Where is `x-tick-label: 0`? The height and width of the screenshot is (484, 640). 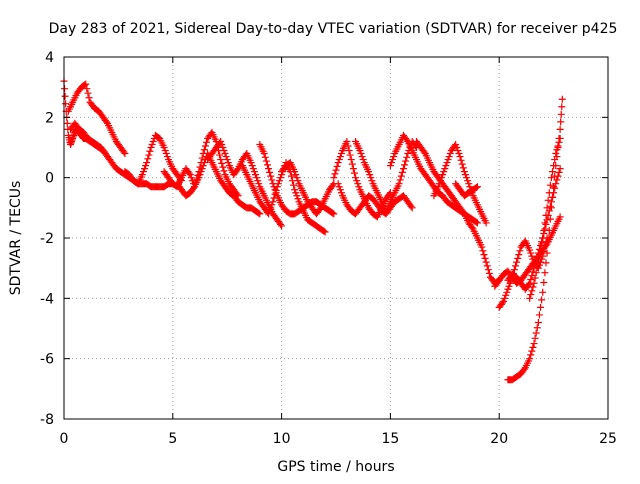
x-tick-label: 0 is located at coordinates (64, 439).